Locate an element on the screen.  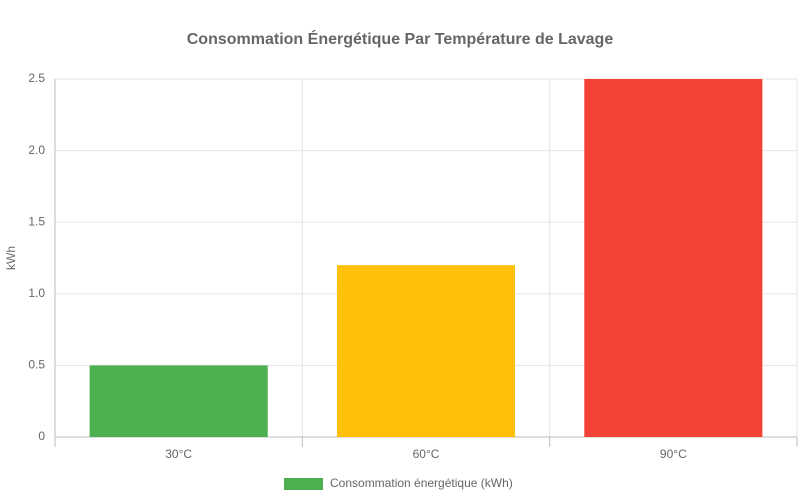
x-tick-label: 60°C is located at coordinates (426, 454).